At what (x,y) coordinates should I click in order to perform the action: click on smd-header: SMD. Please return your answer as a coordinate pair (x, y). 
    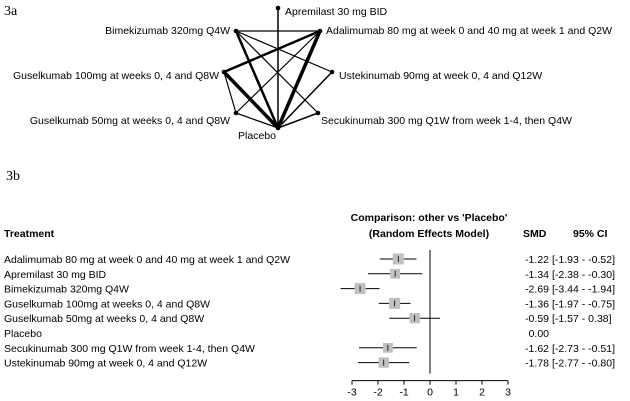
    Looking at the image, I should click on (535, 234).